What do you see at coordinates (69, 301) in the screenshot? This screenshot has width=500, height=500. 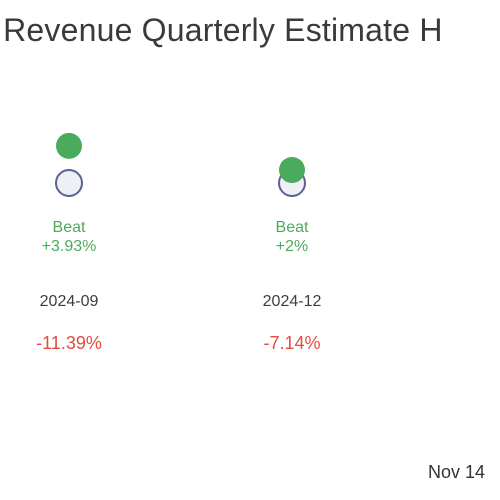 I see `quarter-label: 2024-09` at bounding box center [69, 301].